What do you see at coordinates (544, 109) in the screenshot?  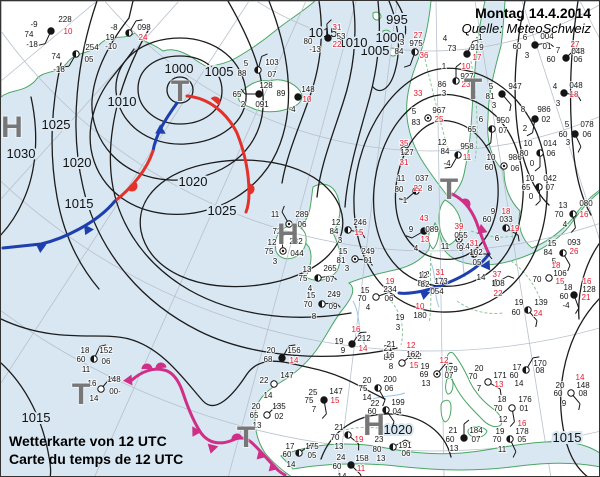 I see `station-value: 986` at bounding box center [544, 109].